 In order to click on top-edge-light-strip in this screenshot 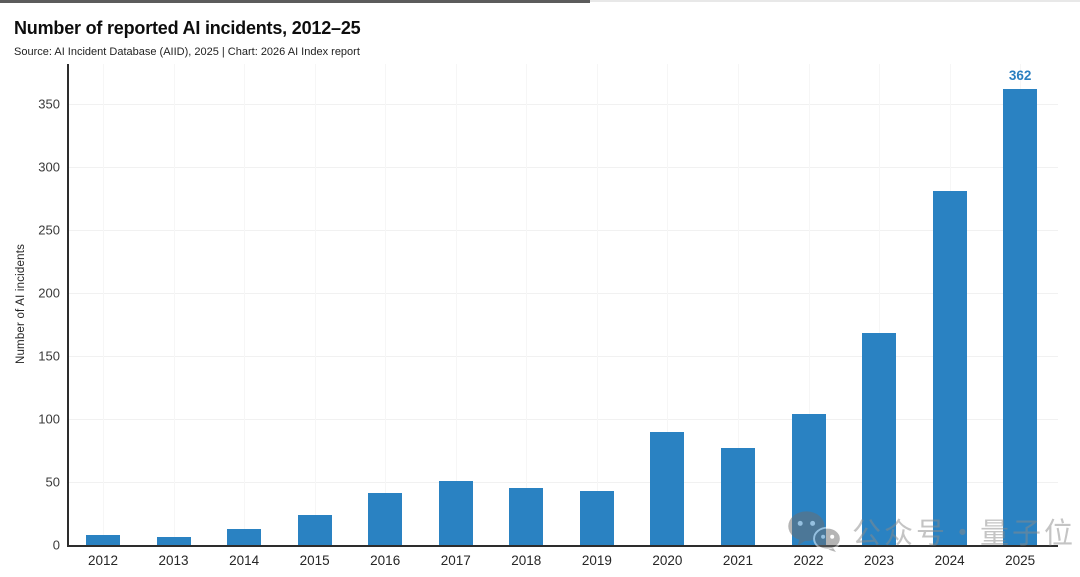, I will do `click(835, 1)`.